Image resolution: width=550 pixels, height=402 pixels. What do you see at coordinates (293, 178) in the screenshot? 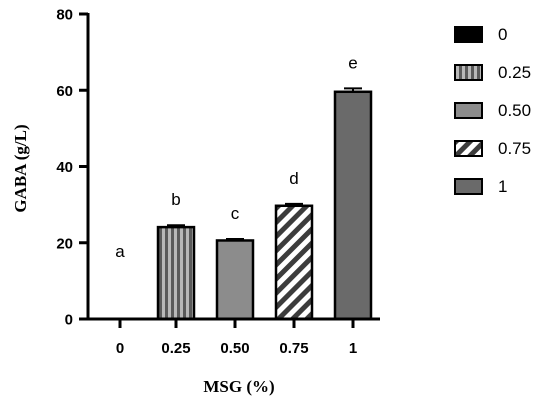
I see `significance-letter: d` at bounding box center [293, 178].